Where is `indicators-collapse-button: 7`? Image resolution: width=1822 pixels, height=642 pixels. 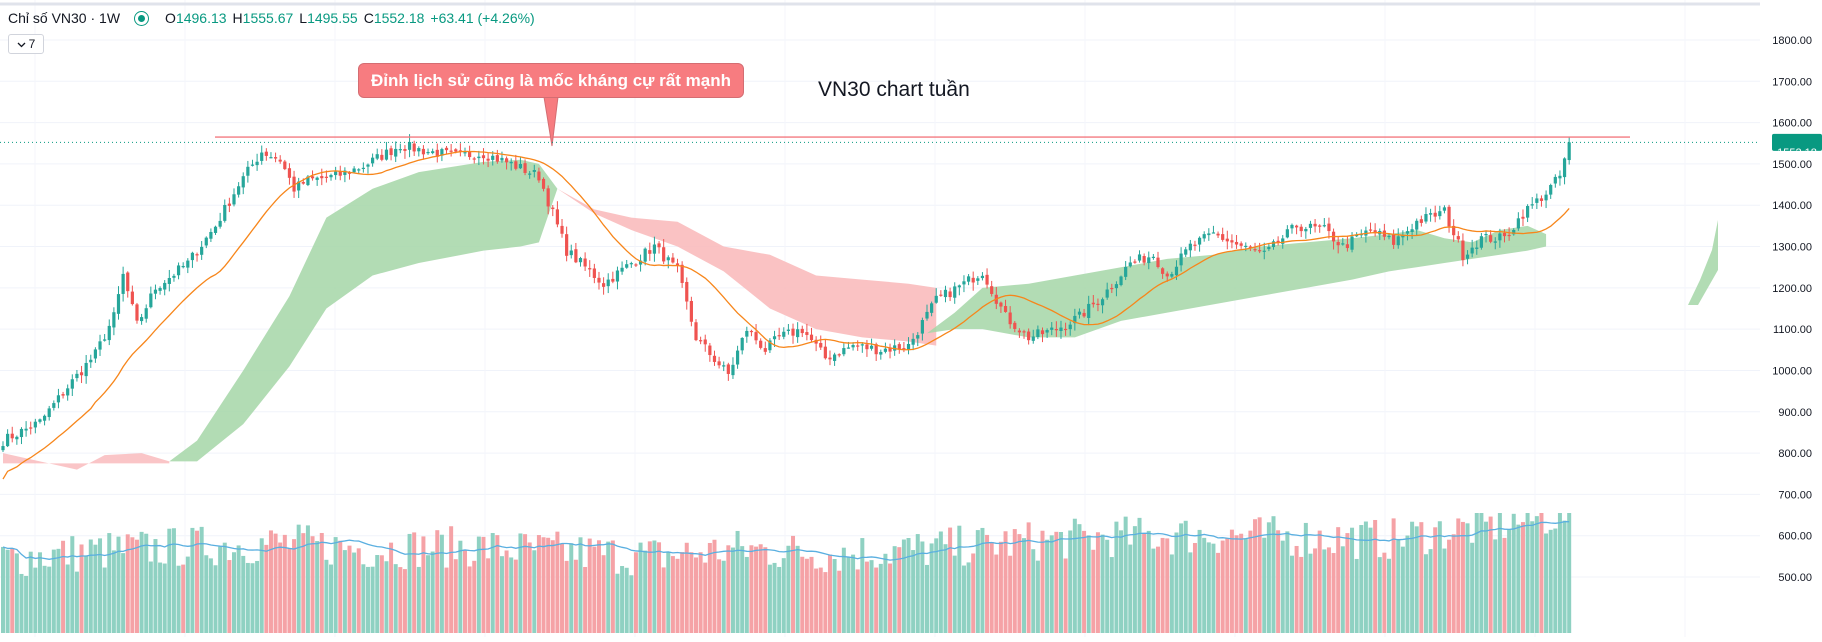 indicators-collapse-button: 7 is located at coordinates (26, 44).